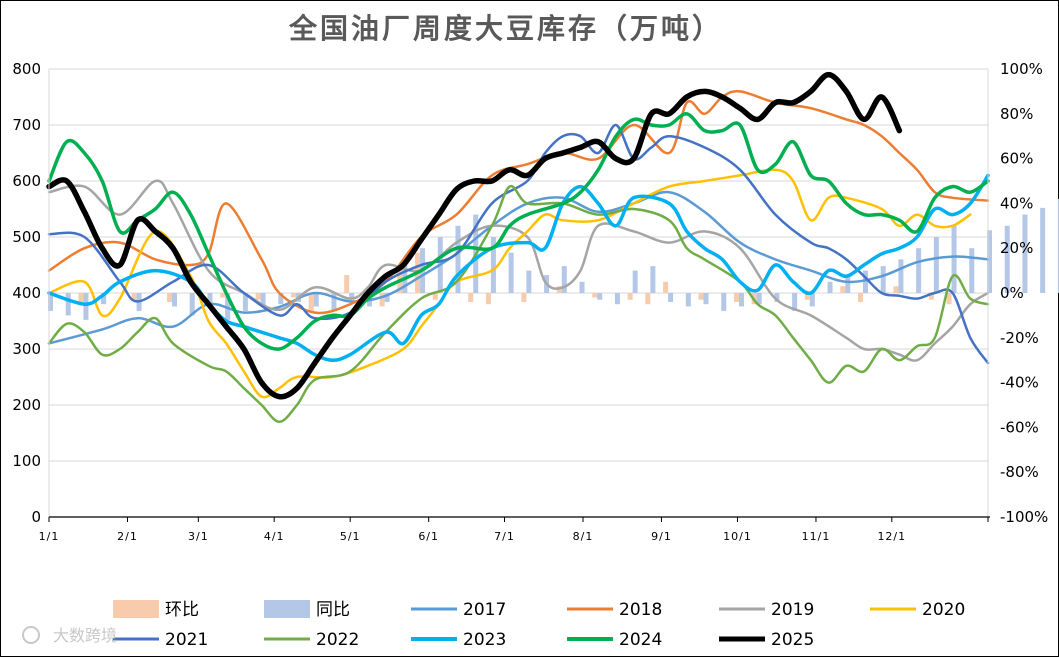  What do you see at coordinates (504, 536) in the screenshot?
I see `x-tick-label: 7/1` at bounding box center [504, 536].